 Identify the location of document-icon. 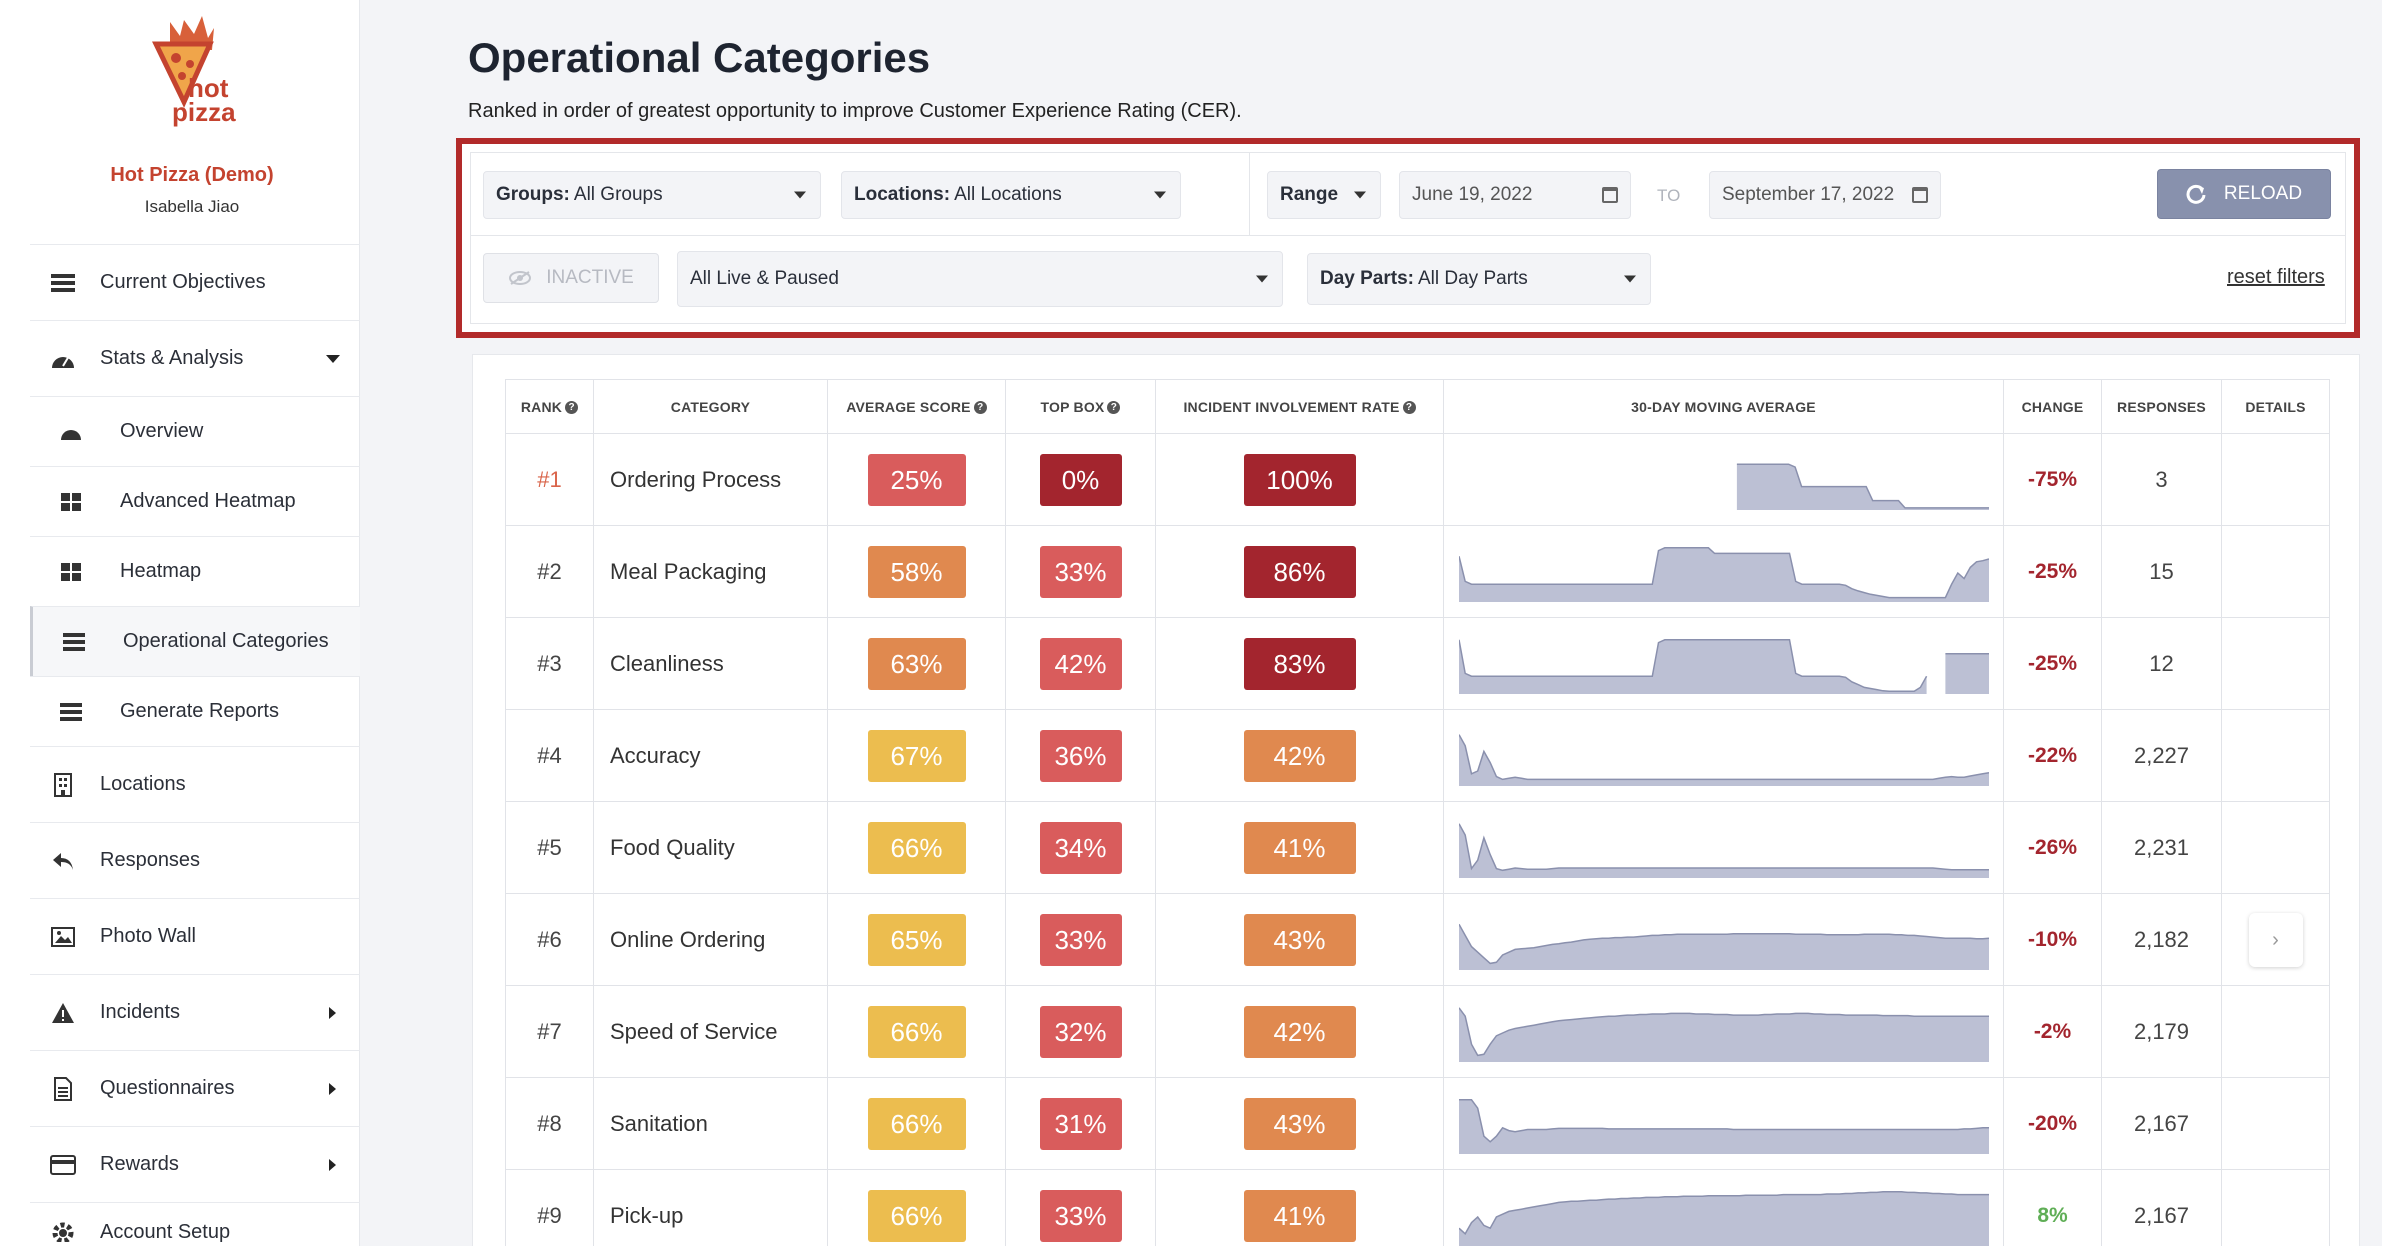
(63, 1088).